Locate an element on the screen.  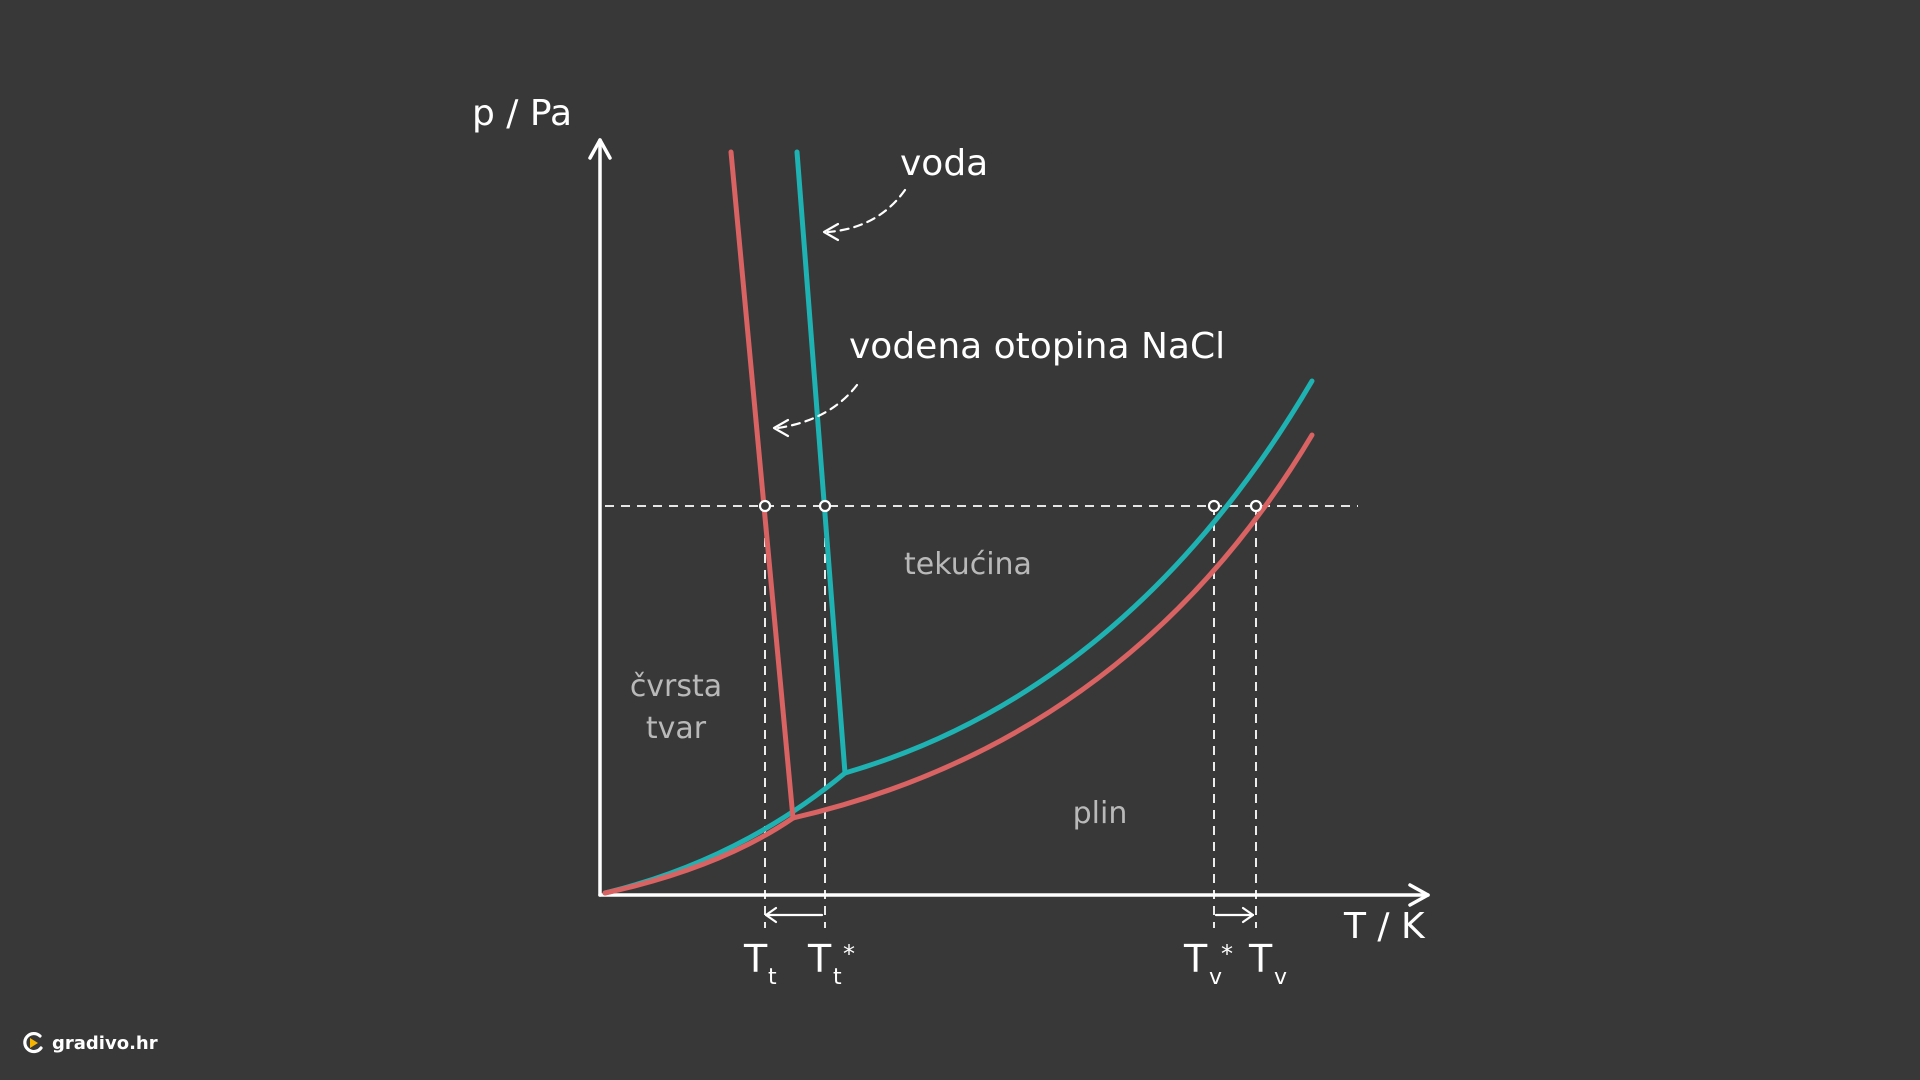
solution-vaporization-curve is located at coordinates (1052, 626).